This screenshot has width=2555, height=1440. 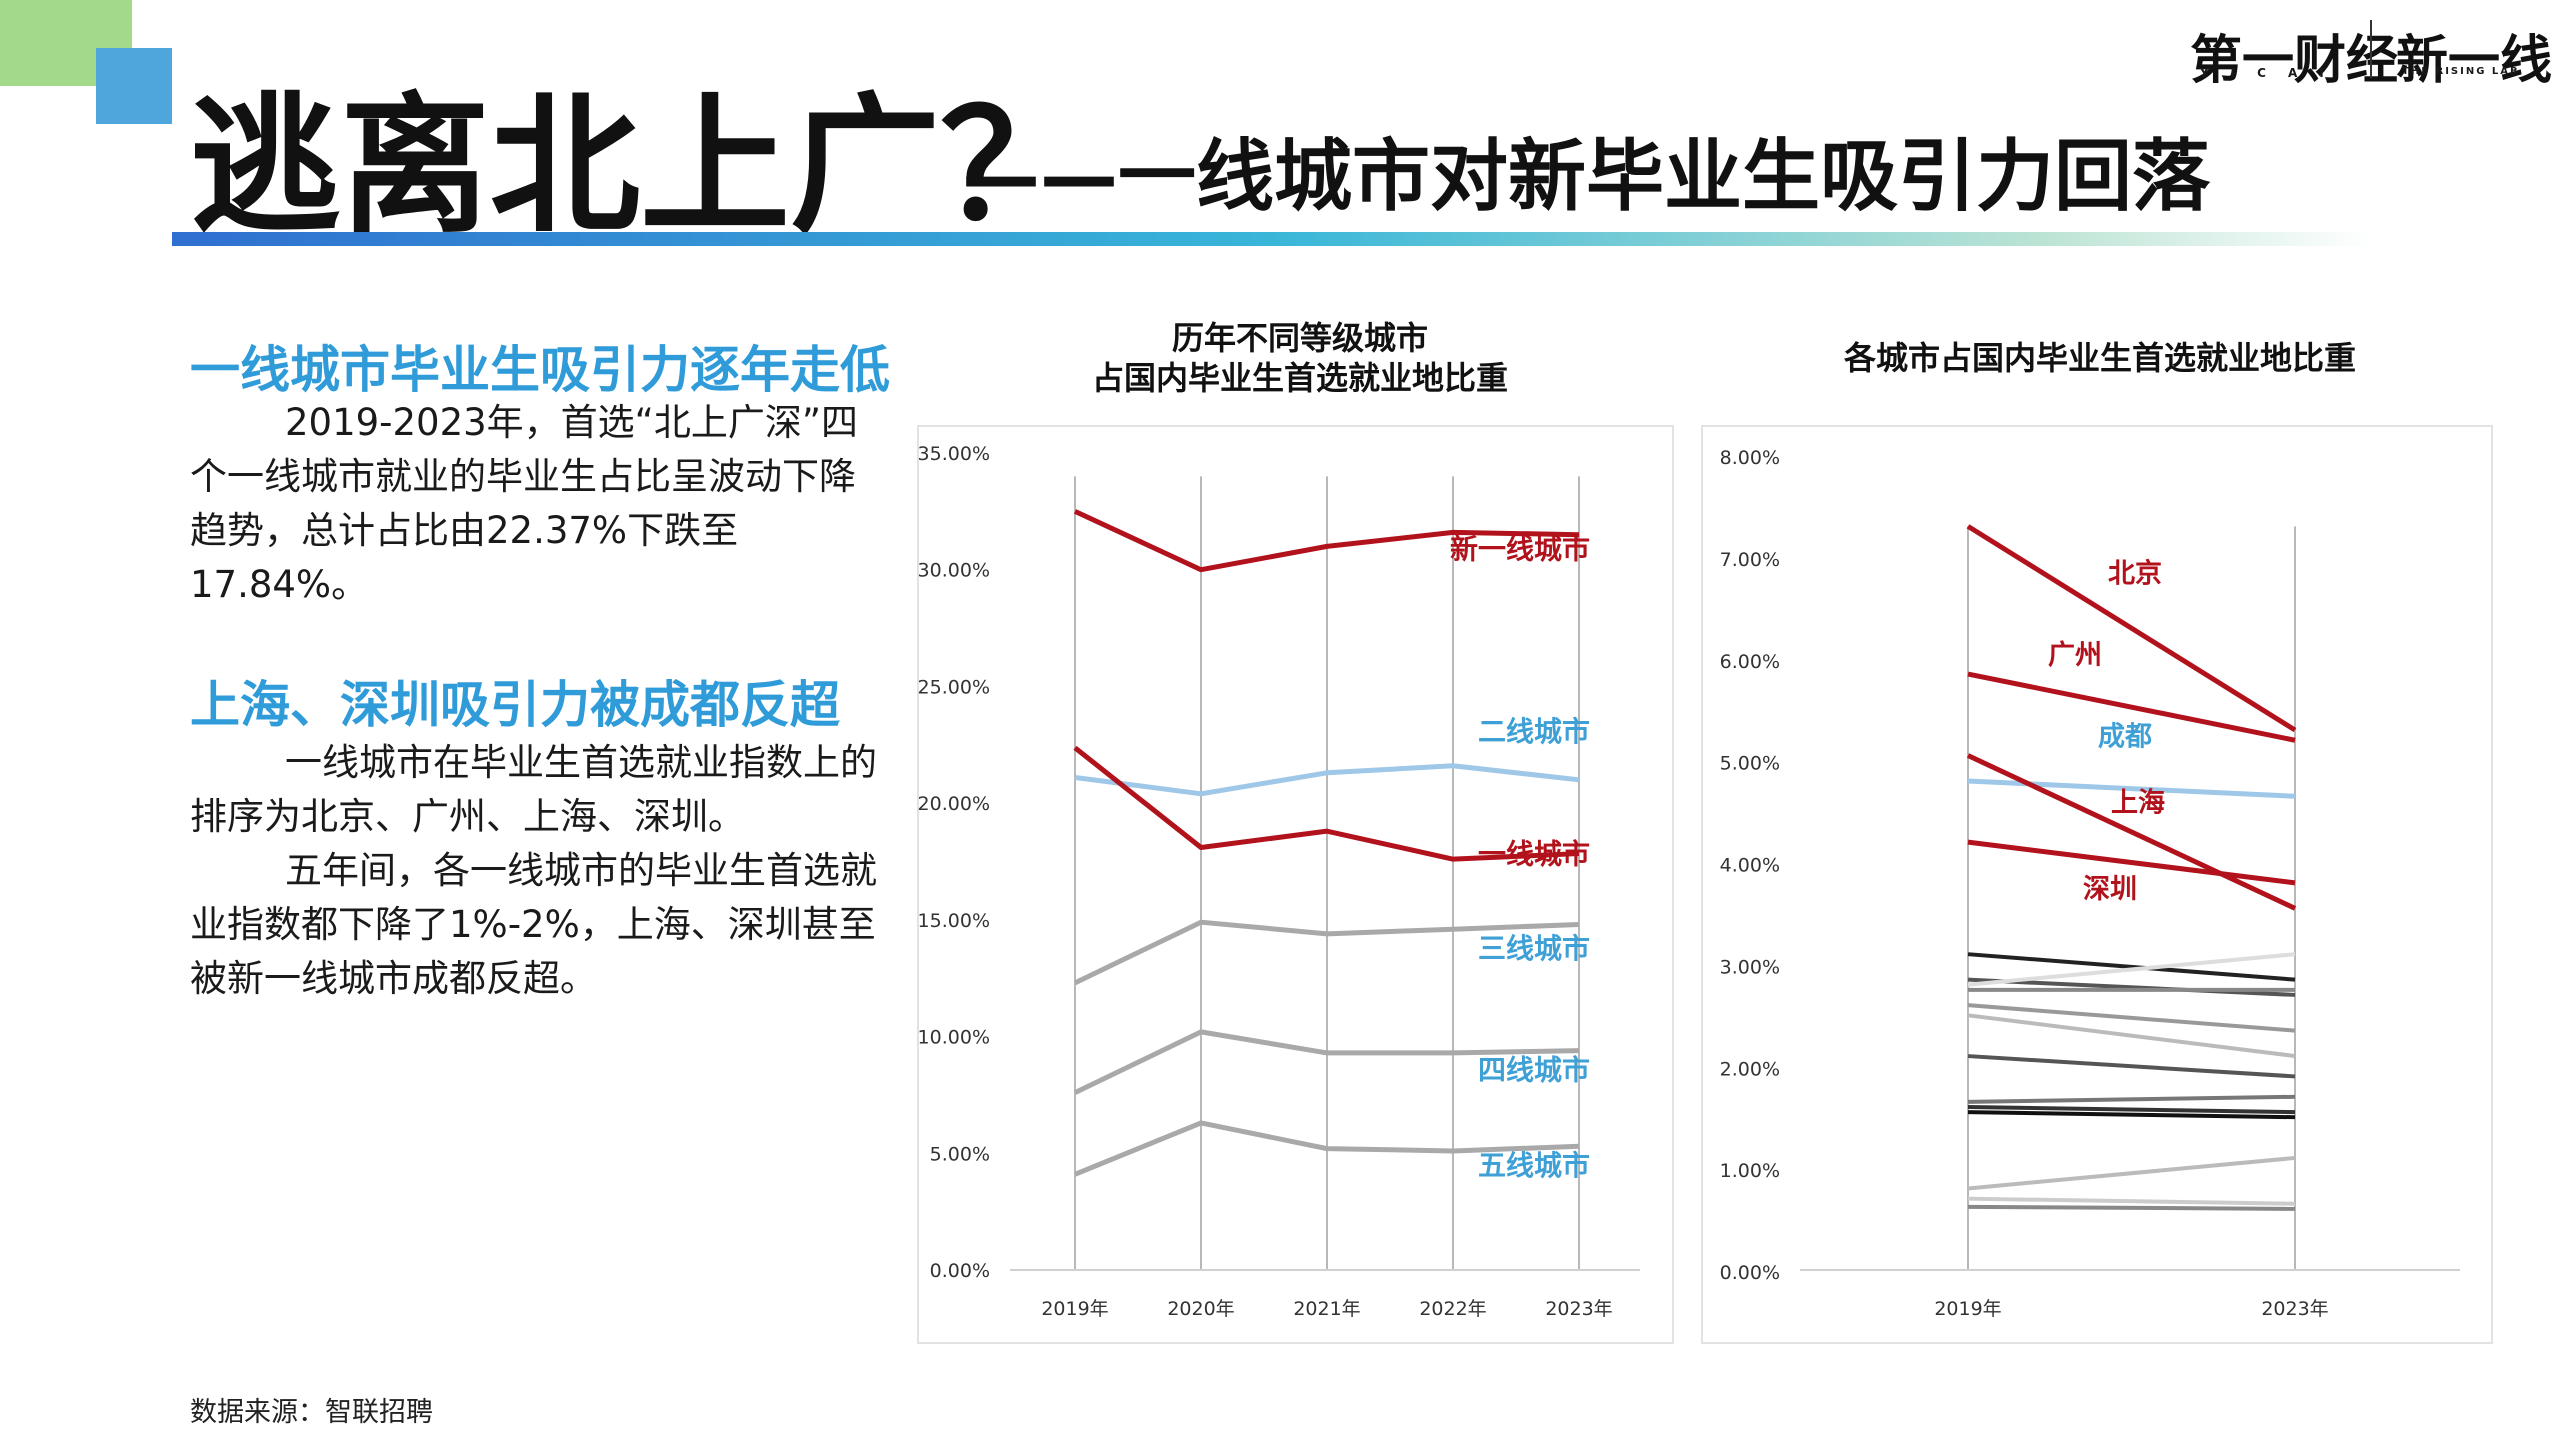 I want to click on chart2-ytick-4: 4.00%, so click(x=1750, y=866).